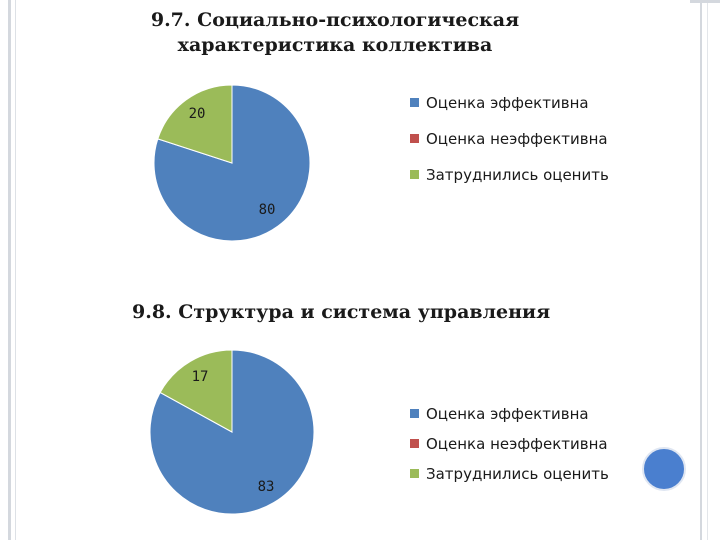  Describe the element at coordinates (705, 1) in the screenshot. I see `slide-frame-top` at that location.